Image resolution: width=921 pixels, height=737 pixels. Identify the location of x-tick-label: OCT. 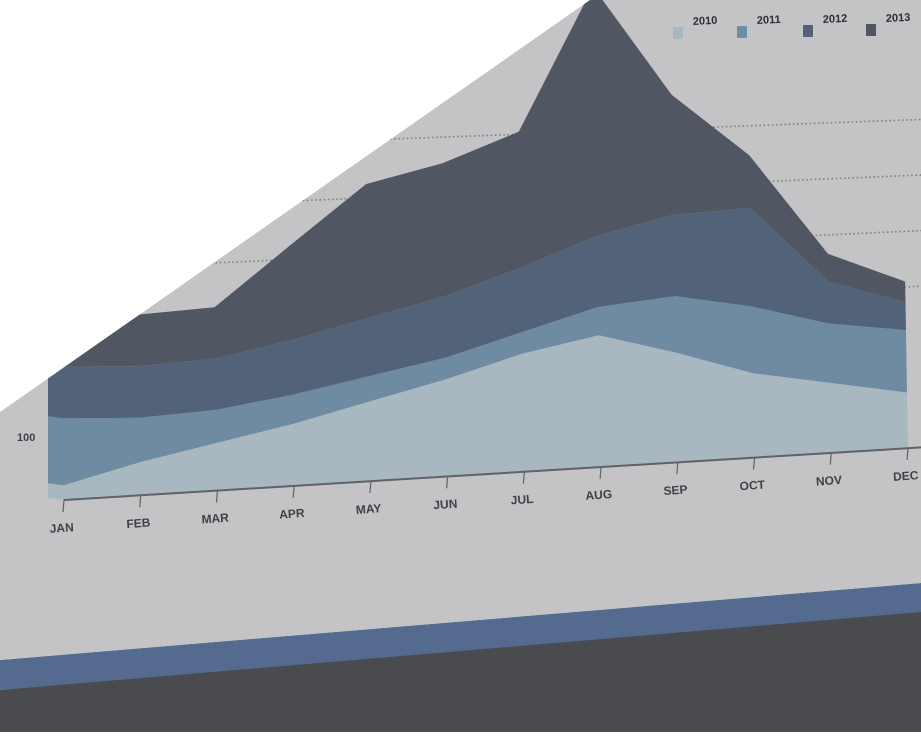
(752, 486).